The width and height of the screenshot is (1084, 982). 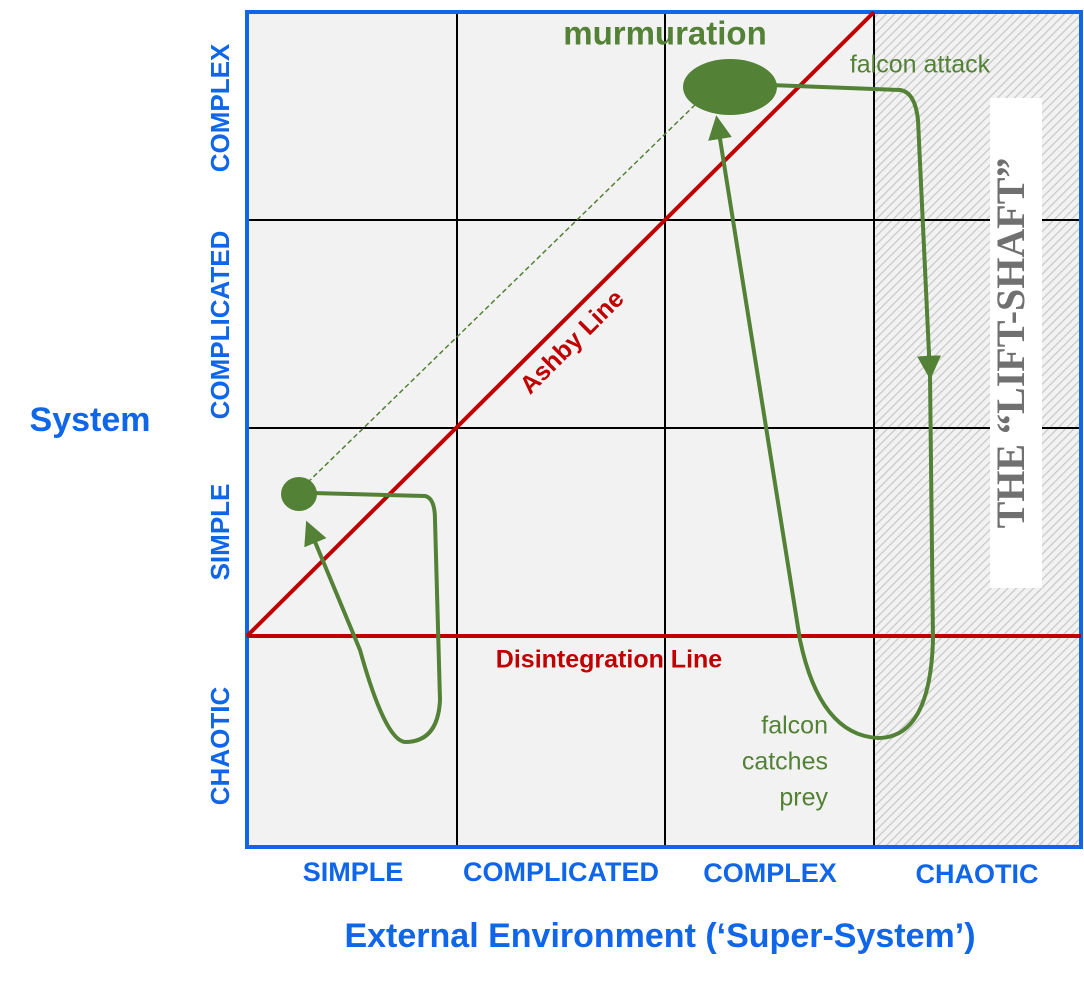 What do you see at coordinates (770, 873) in the screenshot?
I see `x-label: COMPLEX` at bounding box center [770, 873].